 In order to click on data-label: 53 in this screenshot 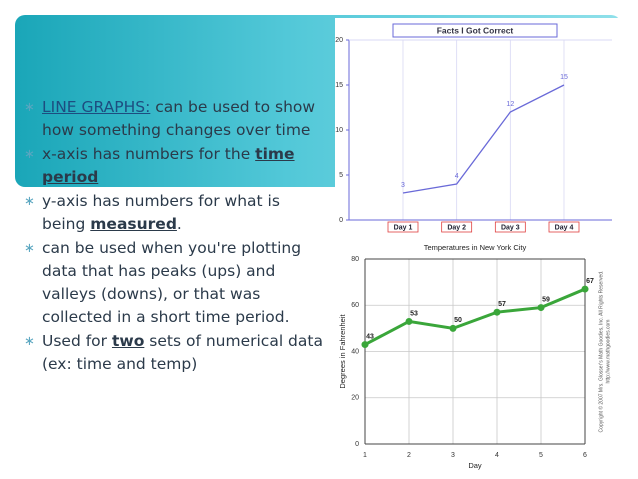, I will do `click(414, 313)`.